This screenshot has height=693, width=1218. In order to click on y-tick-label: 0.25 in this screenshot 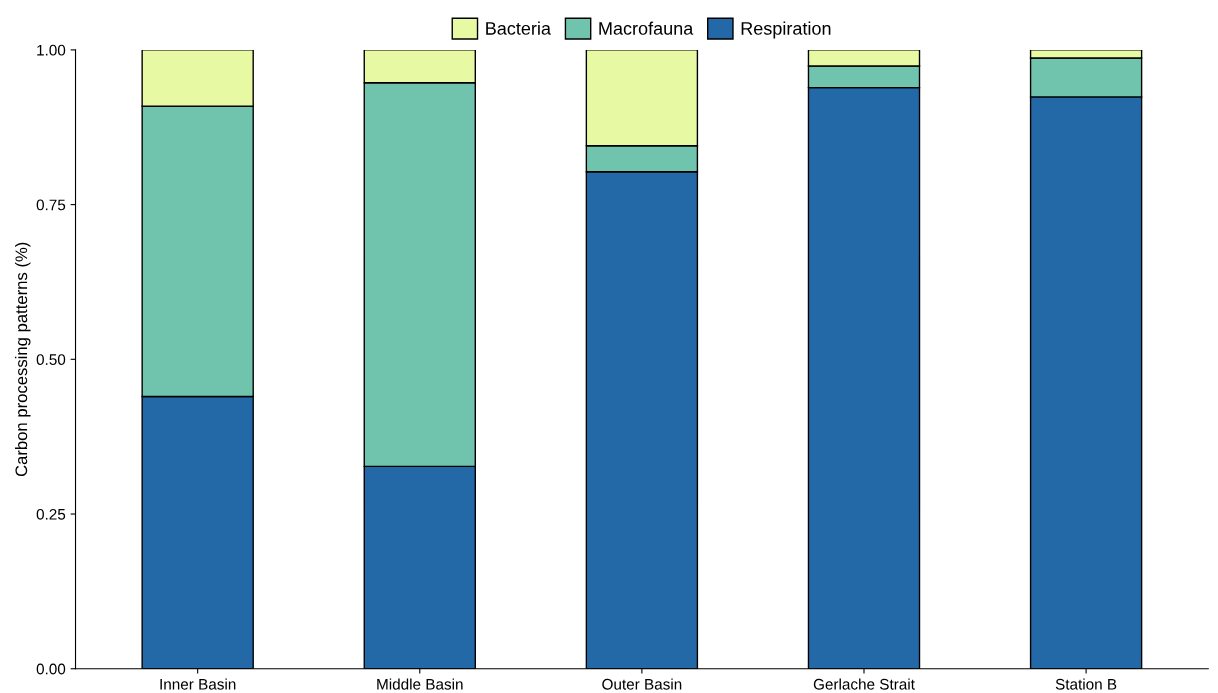, I will do `click(51, 514)`.